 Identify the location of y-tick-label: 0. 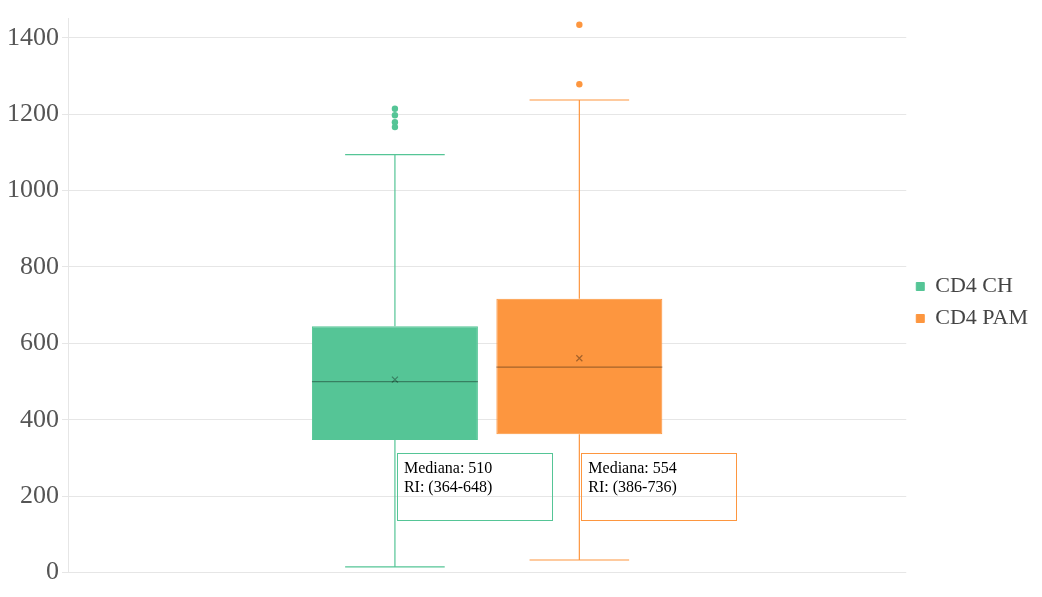
(52, 571).